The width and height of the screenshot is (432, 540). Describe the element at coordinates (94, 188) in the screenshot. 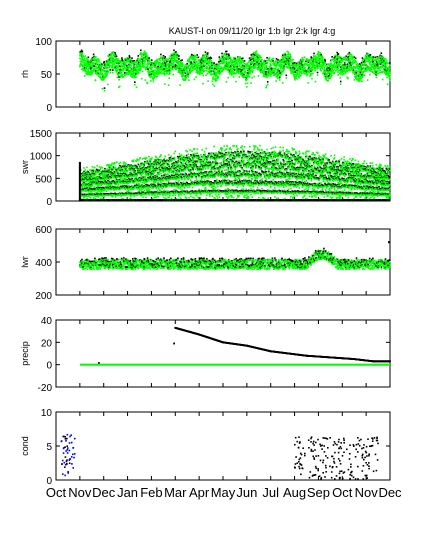

I see `swr-point-lgr2` at that location.